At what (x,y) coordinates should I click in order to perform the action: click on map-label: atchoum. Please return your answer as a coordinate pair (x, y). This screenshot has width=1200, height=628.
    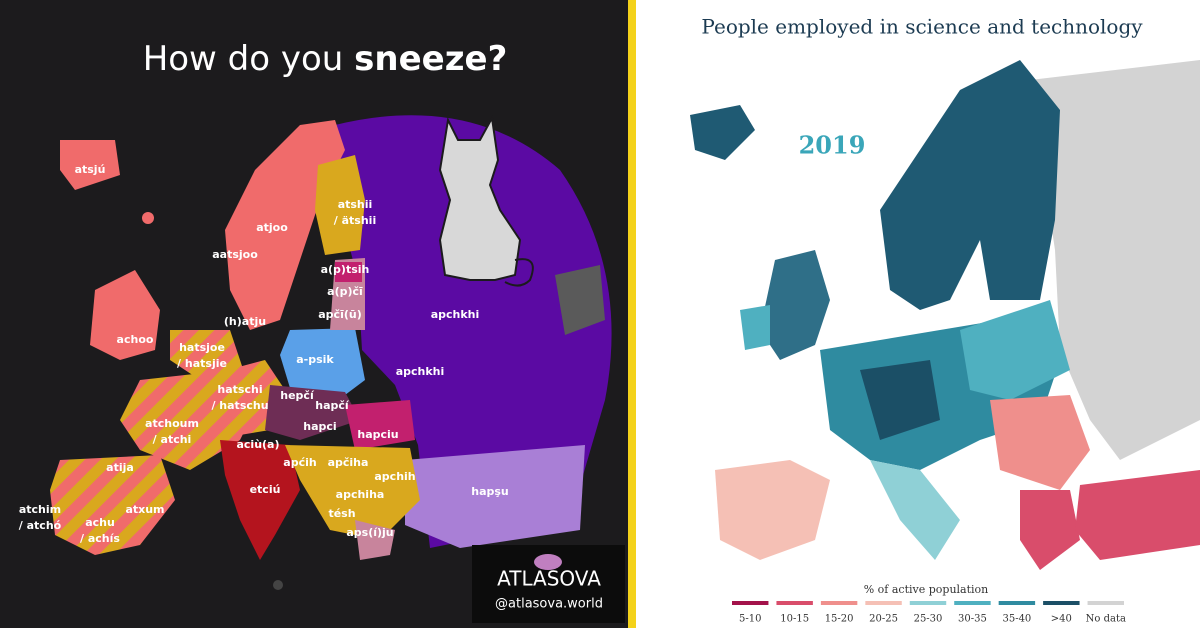
    Looking at the image, I should click on (172, 423).